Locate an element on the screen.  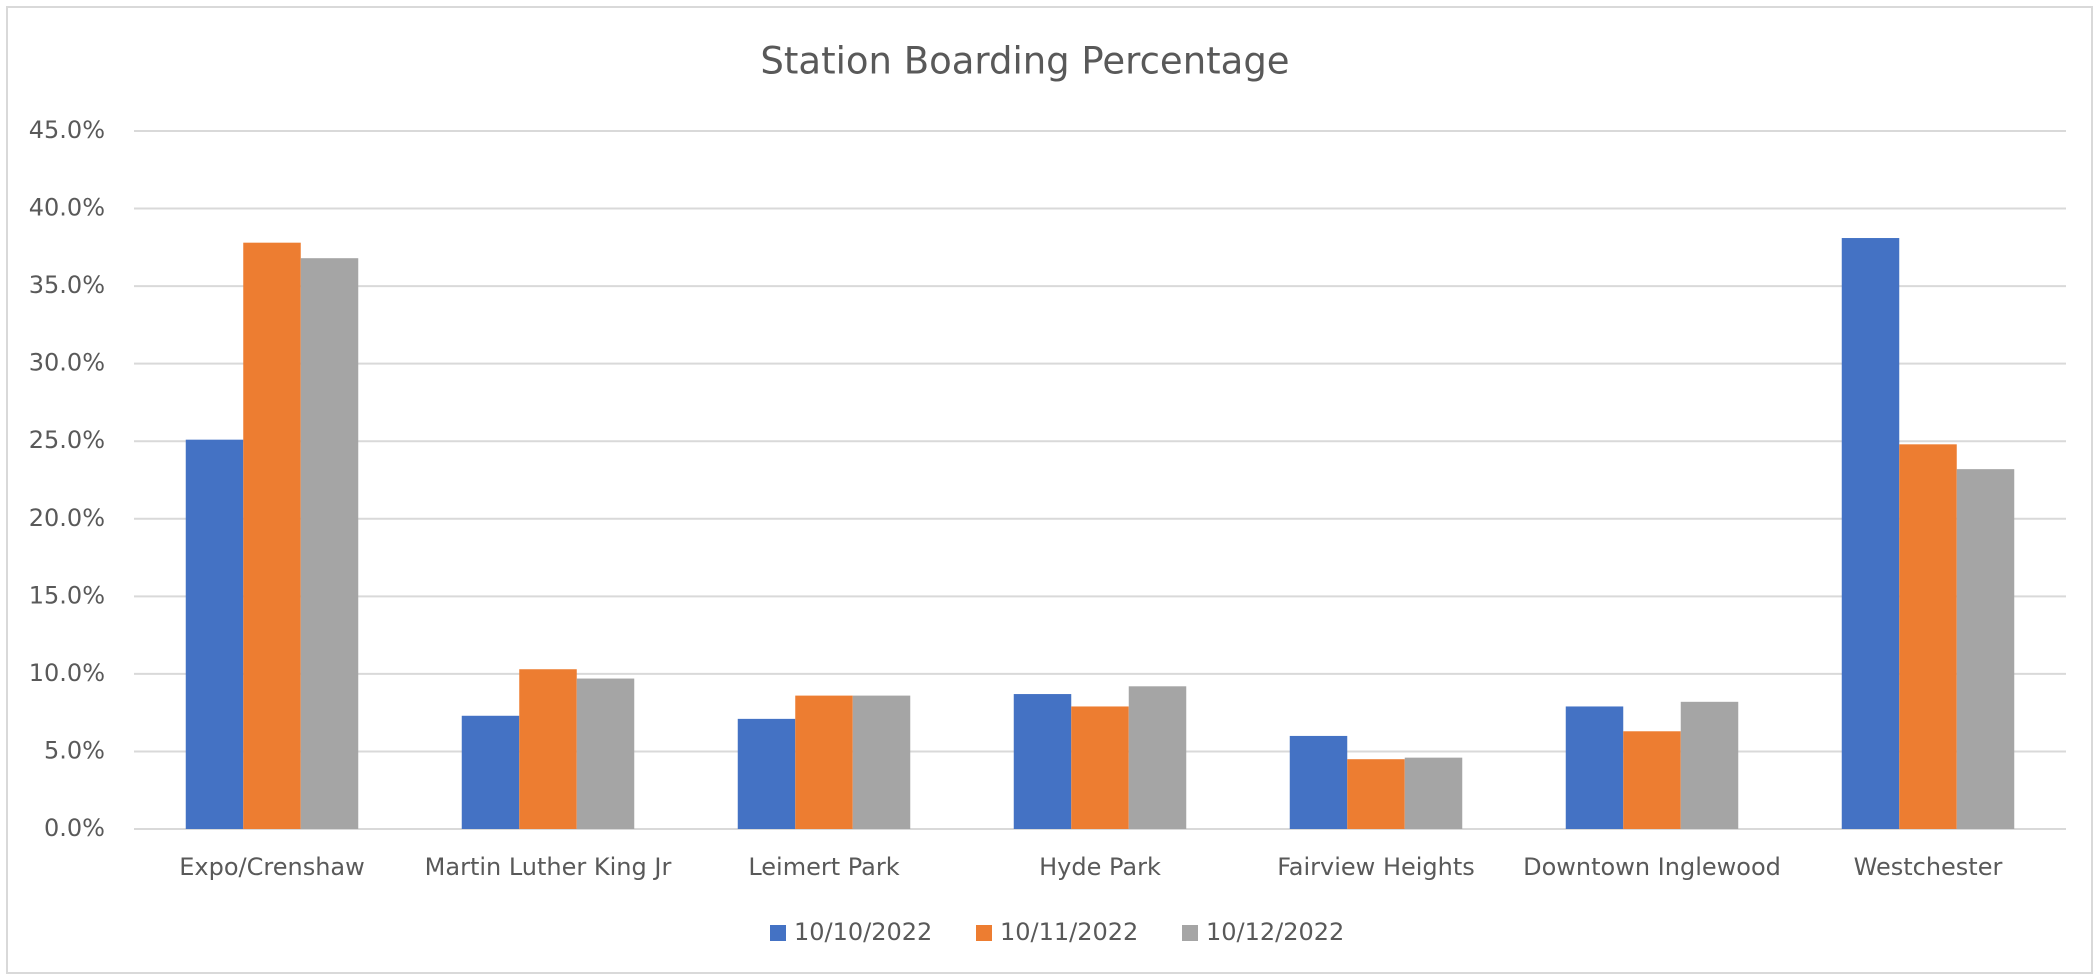
legend-label: 10/12/2022 is located at coordinates (1275, 932).